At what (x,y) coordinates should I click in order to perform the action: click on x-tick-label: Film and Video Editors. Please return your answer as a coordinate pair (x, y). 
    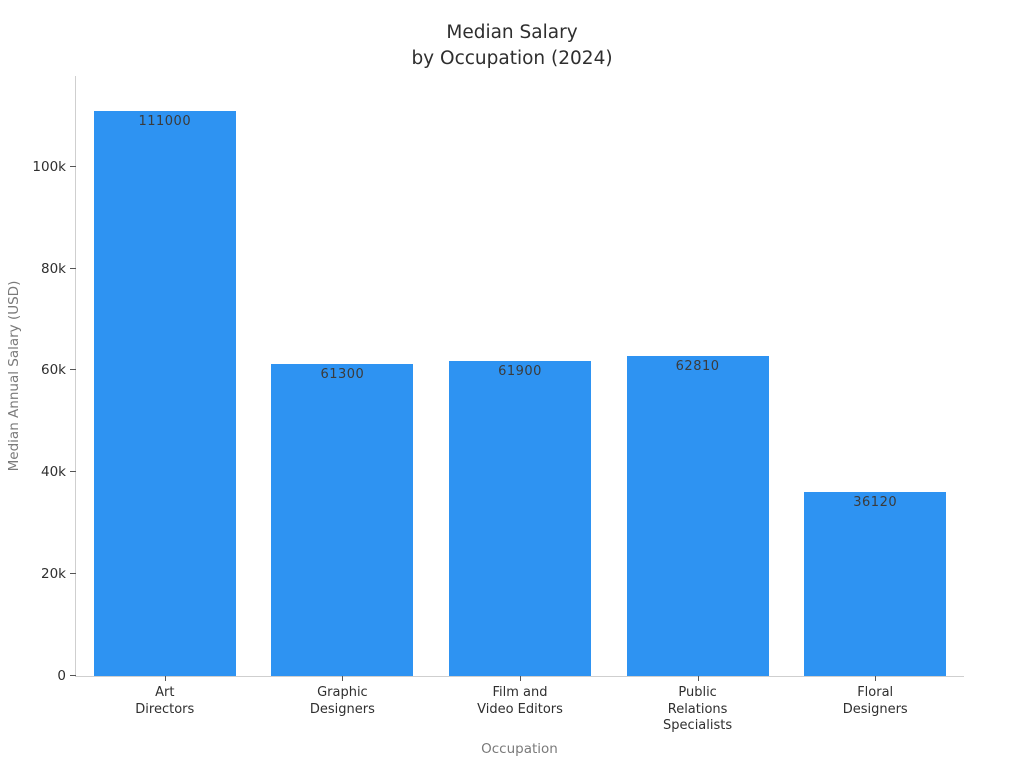
    Looking at the image, I should click on (520, 701).